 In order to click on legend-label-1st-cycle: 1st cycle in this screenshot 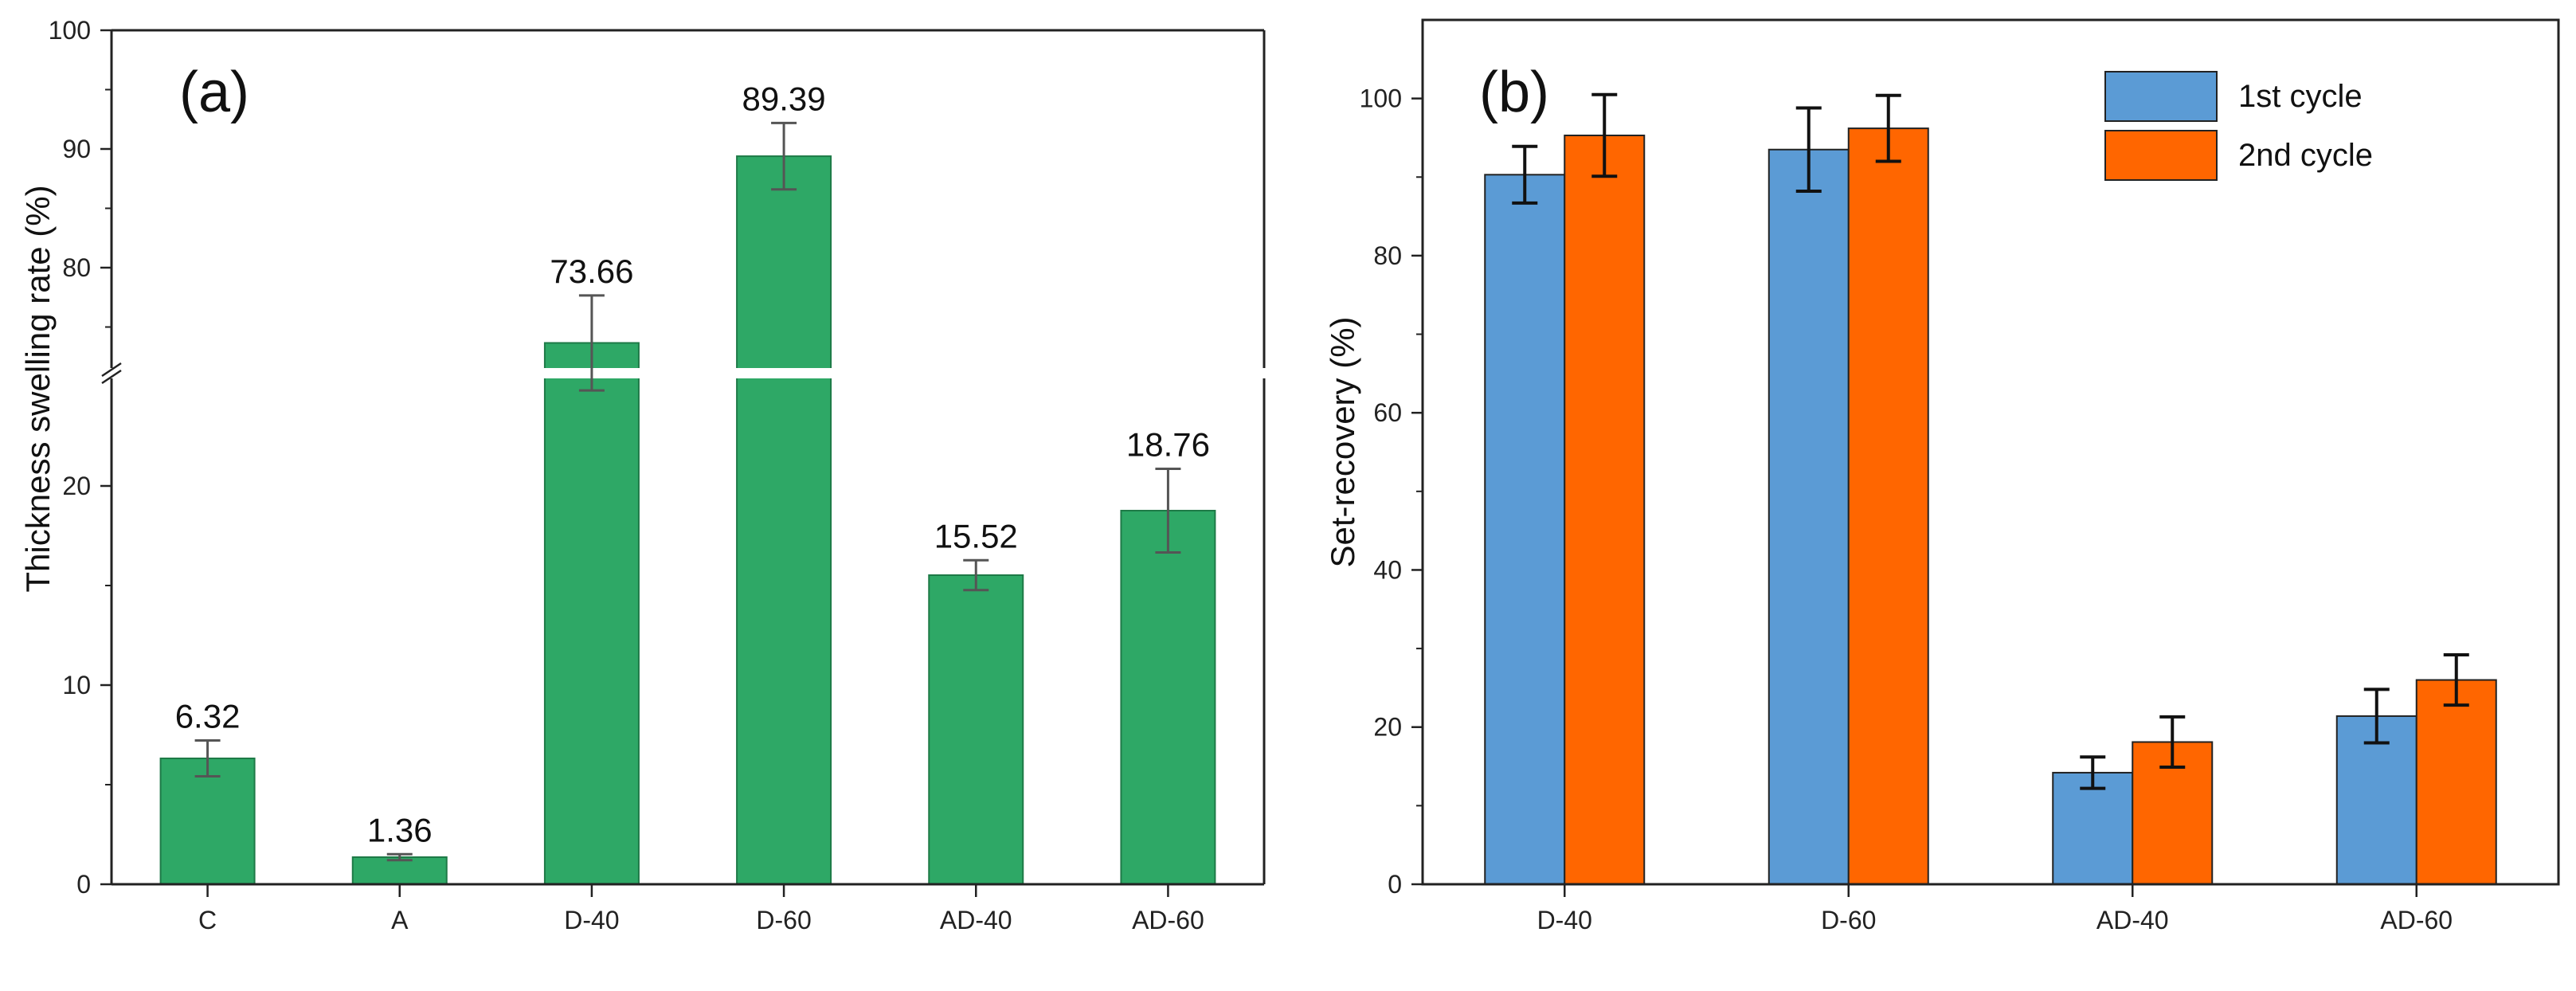, I will do `click(2300, 96)`.